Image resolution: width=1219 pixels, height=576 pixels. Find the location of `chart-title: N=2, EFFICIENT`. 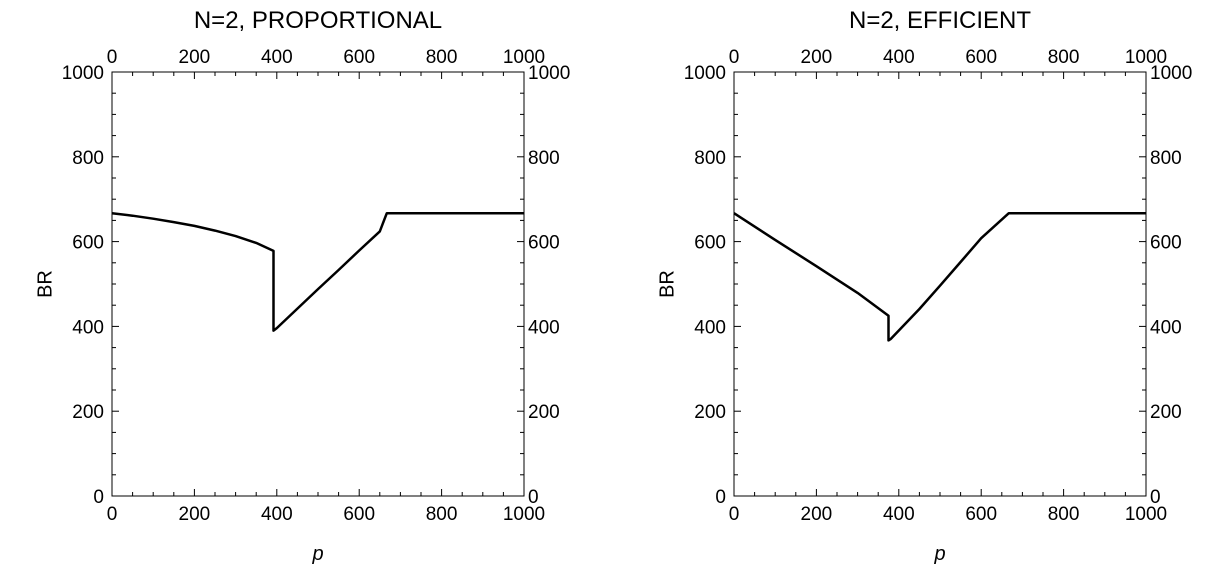

chart-title: N=2, EFFICIENT is located at coordinates (940, 20).